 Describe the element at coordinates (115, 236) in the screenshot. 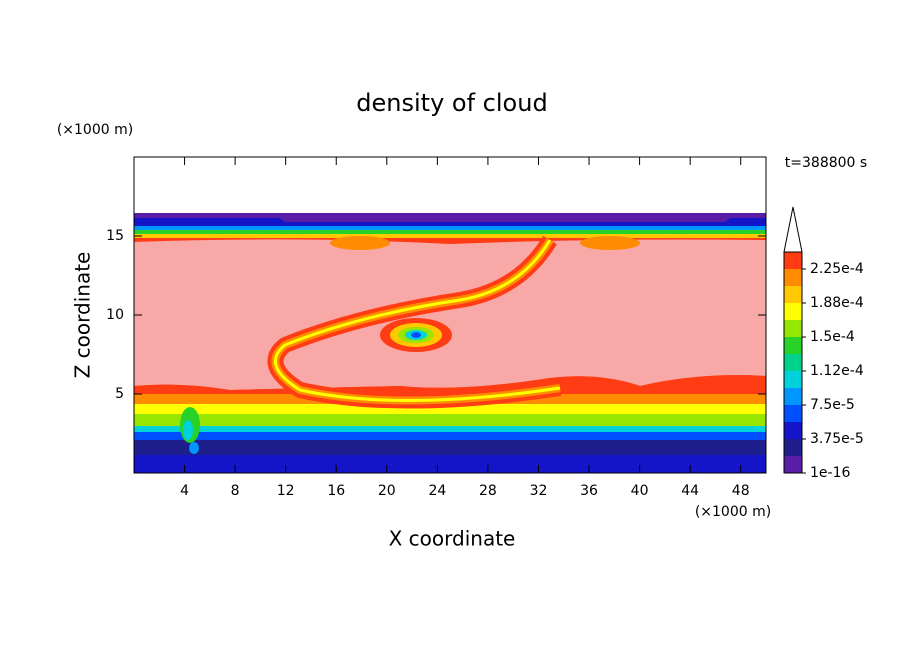

I see `y-tick-label: 15` at that location.